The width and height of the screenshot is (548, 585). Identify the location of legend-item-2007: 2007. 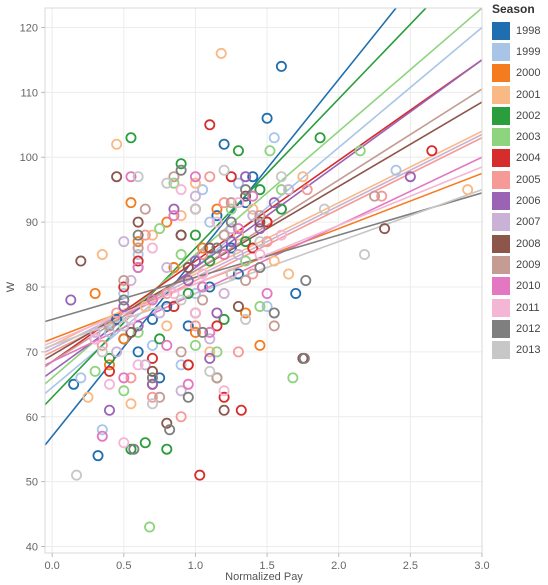
(518, 222).